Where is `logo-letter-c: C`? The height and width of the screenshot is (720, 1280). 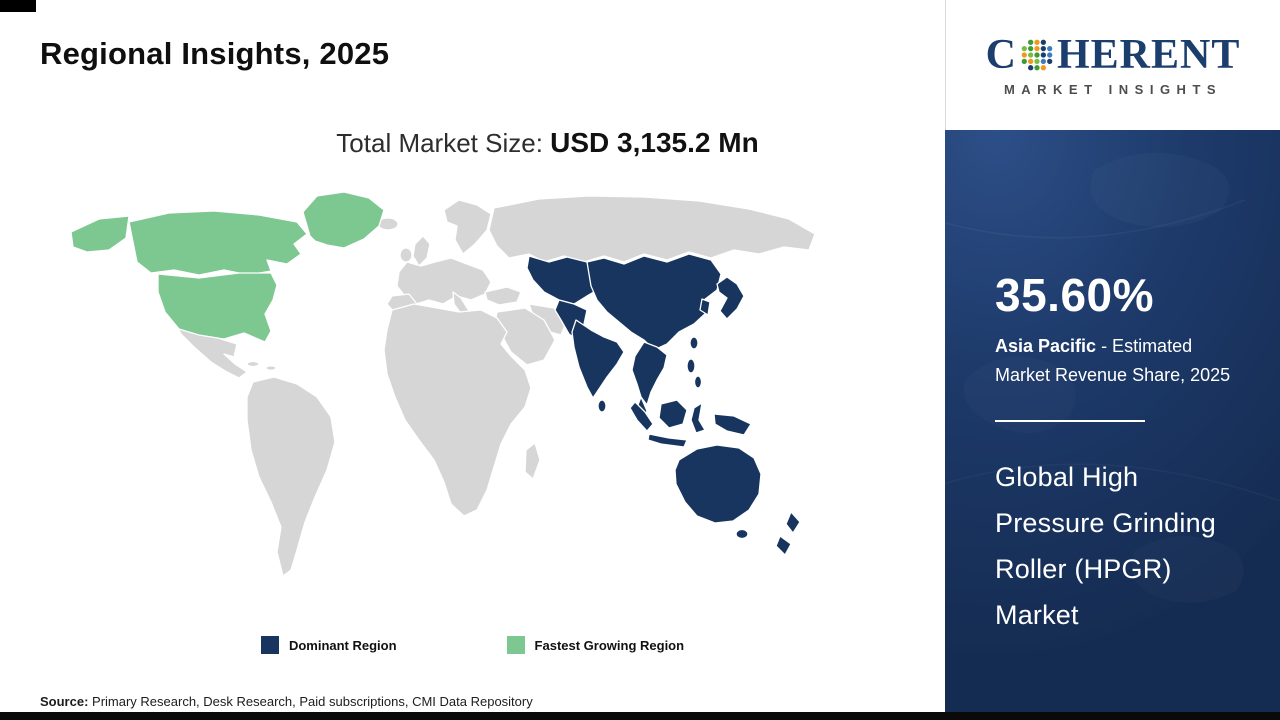 logo-letter-c: C is located at coordinates (1001, 54).